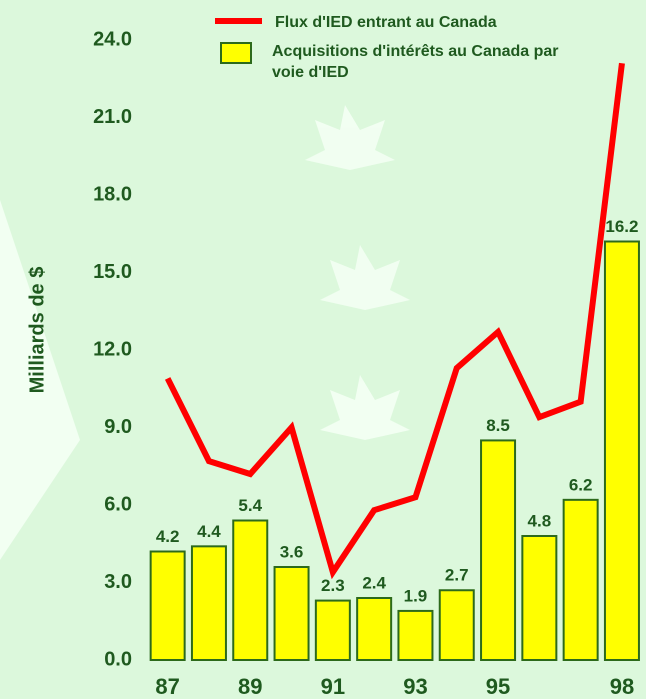  What do you see at coordinates (386, 22) in the screenshot?
I see `legend-label: Flux d'IED entrant au Canada` at bounding box center [386, 22].